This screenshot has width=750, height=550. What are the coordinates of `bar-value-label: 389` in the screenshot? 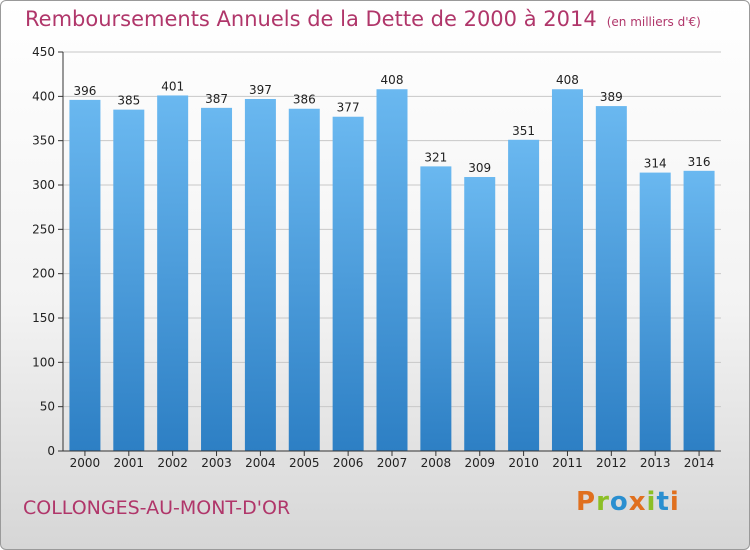 It's located at (611, 97).